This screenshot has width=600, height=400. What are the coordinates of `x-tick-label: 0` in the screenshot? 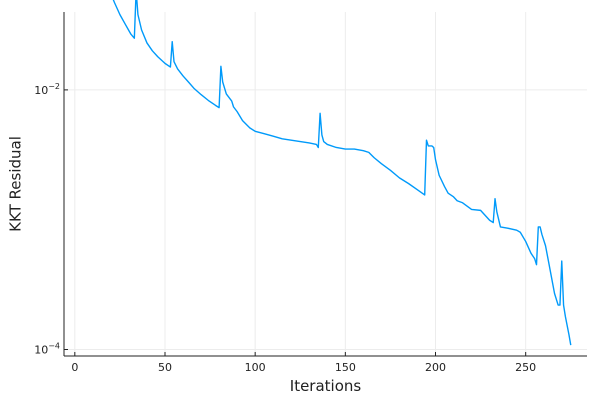 It's located at (74, 367).